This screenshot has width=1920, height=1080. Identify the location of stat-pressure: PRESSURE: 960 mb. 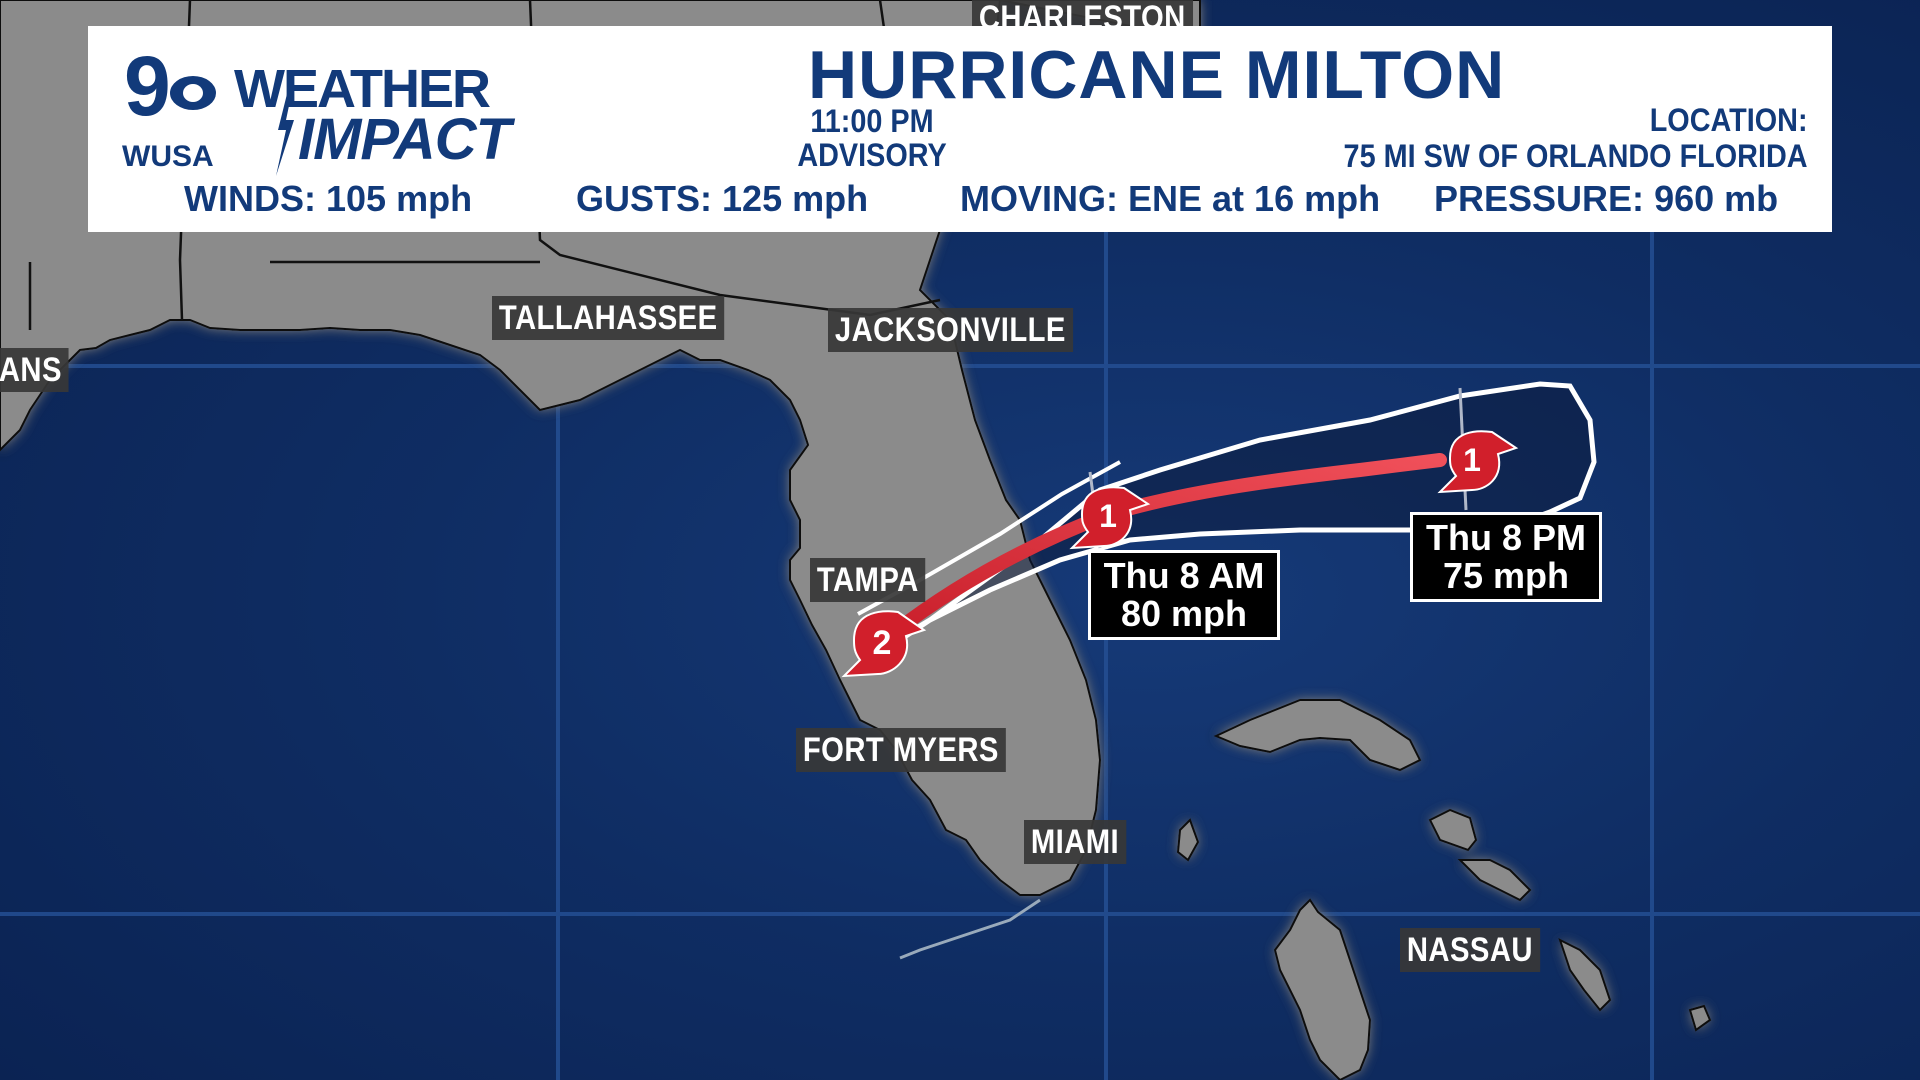
(1606, 199).